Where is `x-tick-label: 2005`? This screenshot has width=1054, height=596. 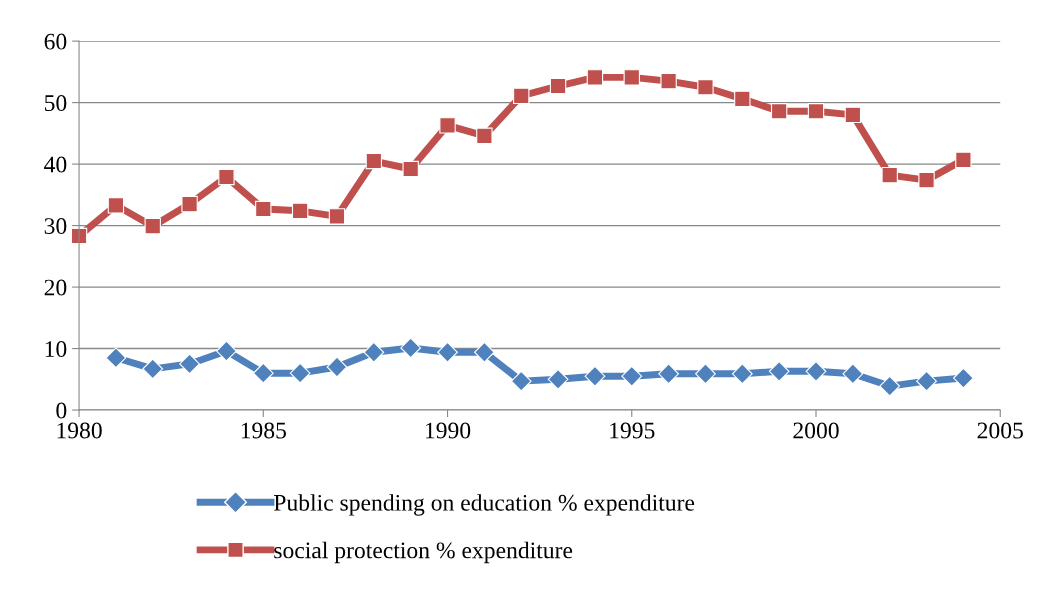
x-tick-label: 2005 is located at coordinates (1000, 430).